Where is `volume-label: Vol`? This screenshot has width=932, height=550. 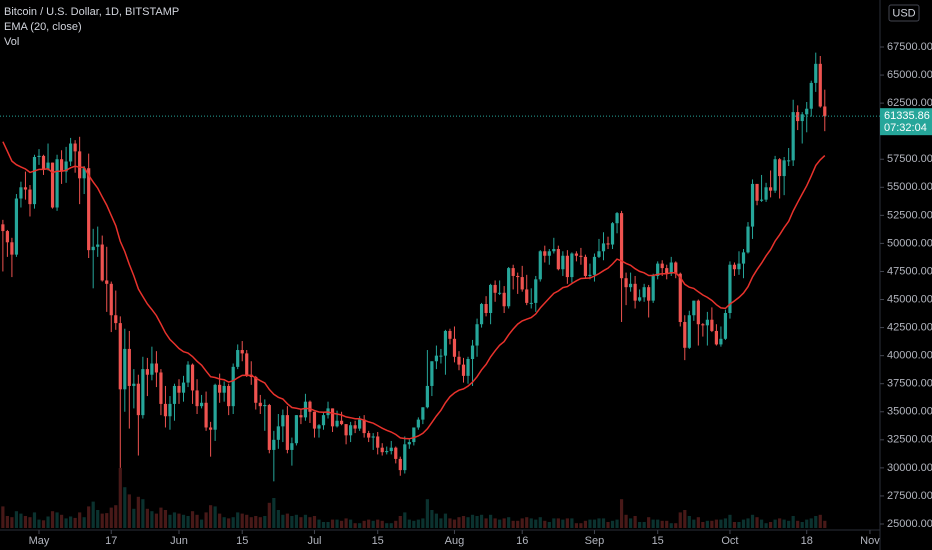 volume-label: Vol is located at coordinates (11, 42).